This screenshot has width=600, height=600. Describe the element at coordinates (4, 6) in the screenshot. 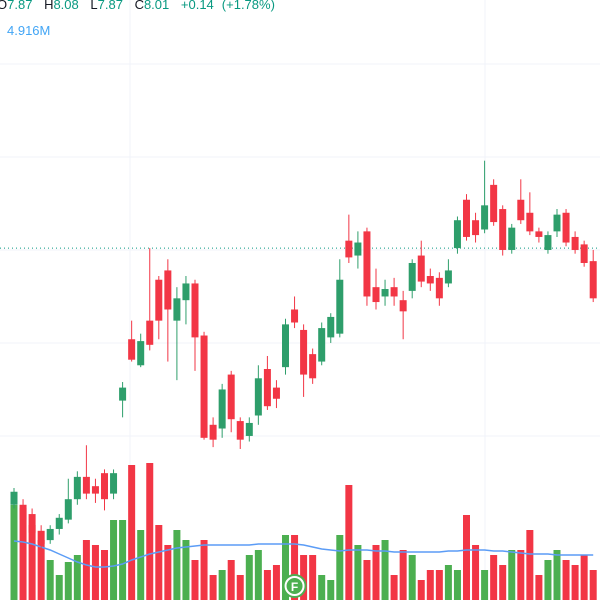

I see `label: O` at that location.